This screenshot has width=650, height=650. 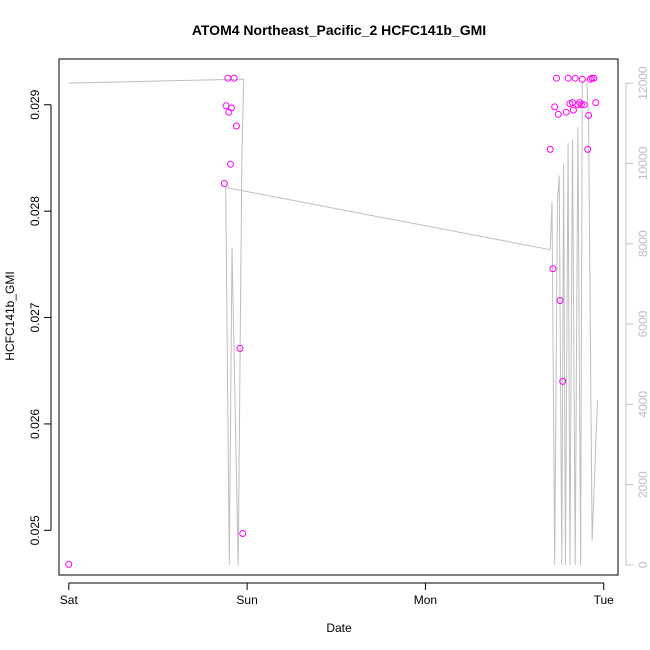 What do you see at coordinates (643, 323) in the screenshot?
I see `y2-tick-label: 6000` at bounding box center [643, 323].